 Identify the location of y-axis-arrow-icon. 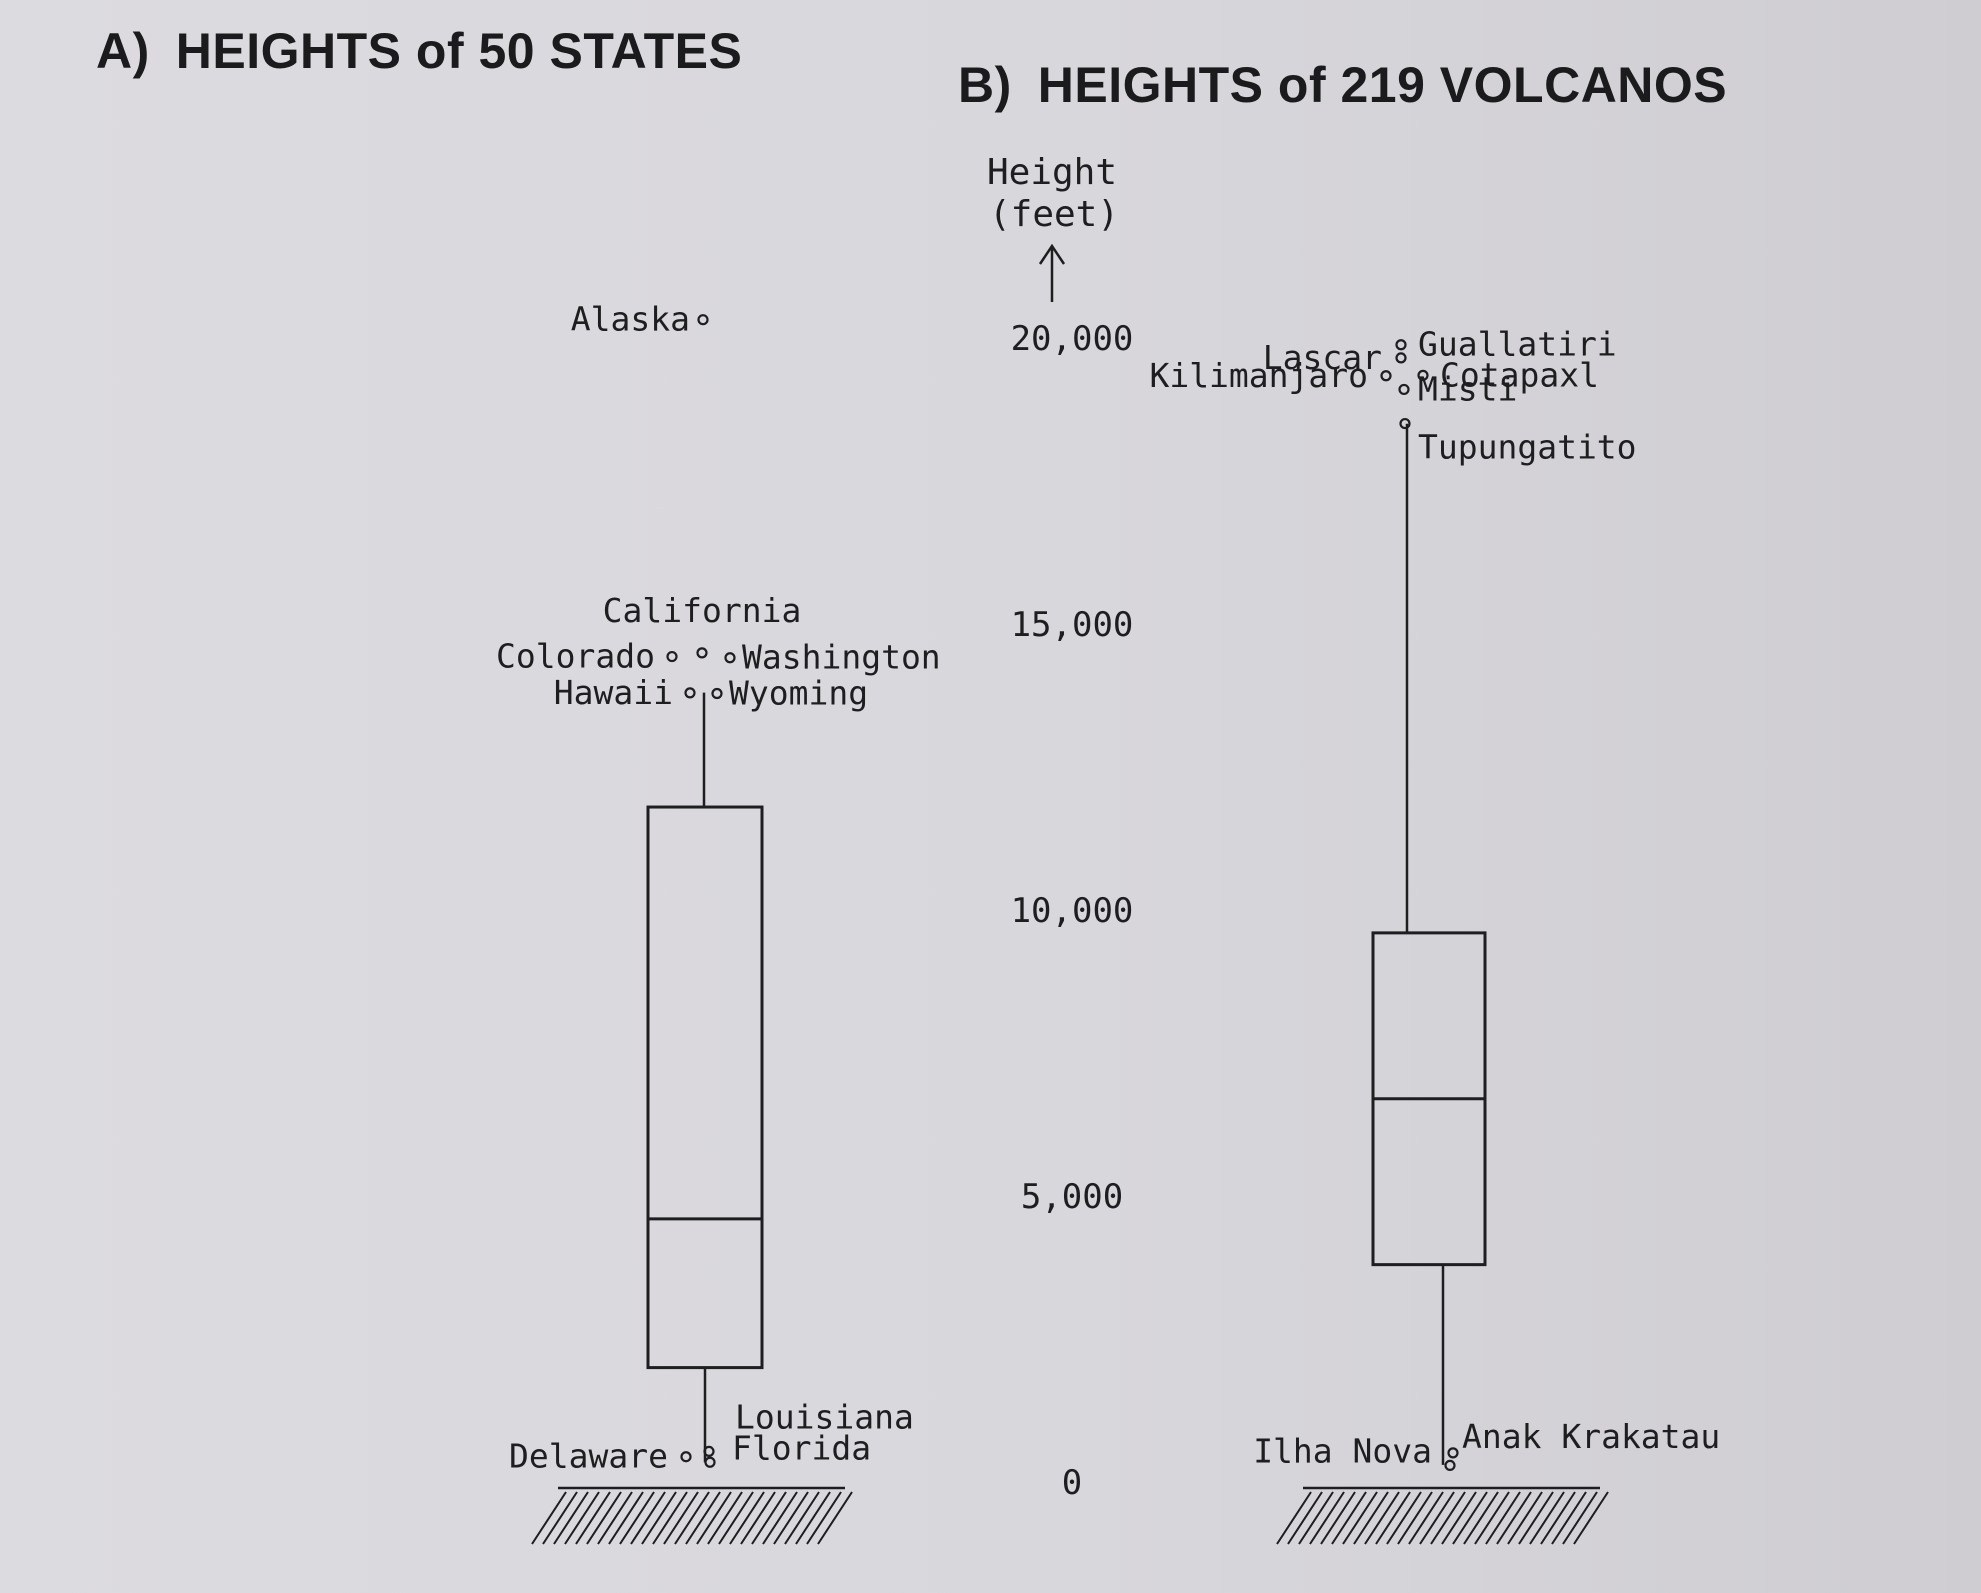
(1052, 272).